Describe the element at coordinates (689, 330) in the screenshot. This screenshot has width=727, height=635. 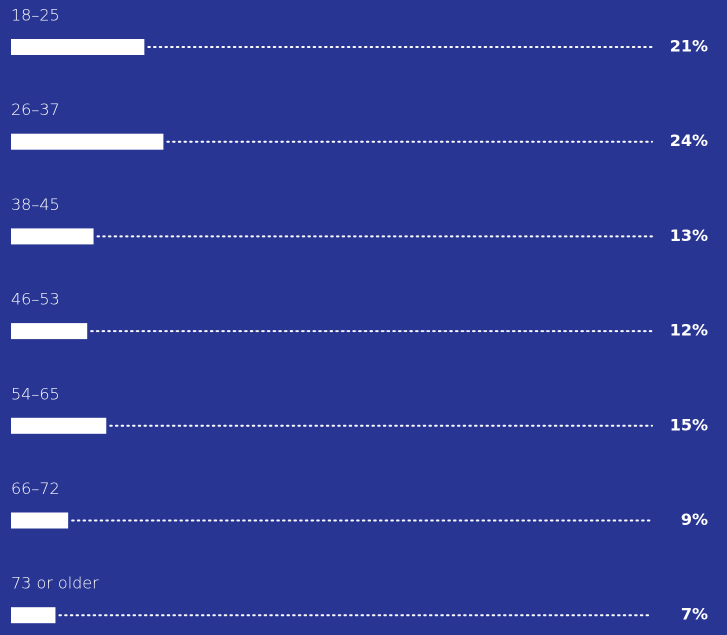
I see `value-label: 12%` at that location.